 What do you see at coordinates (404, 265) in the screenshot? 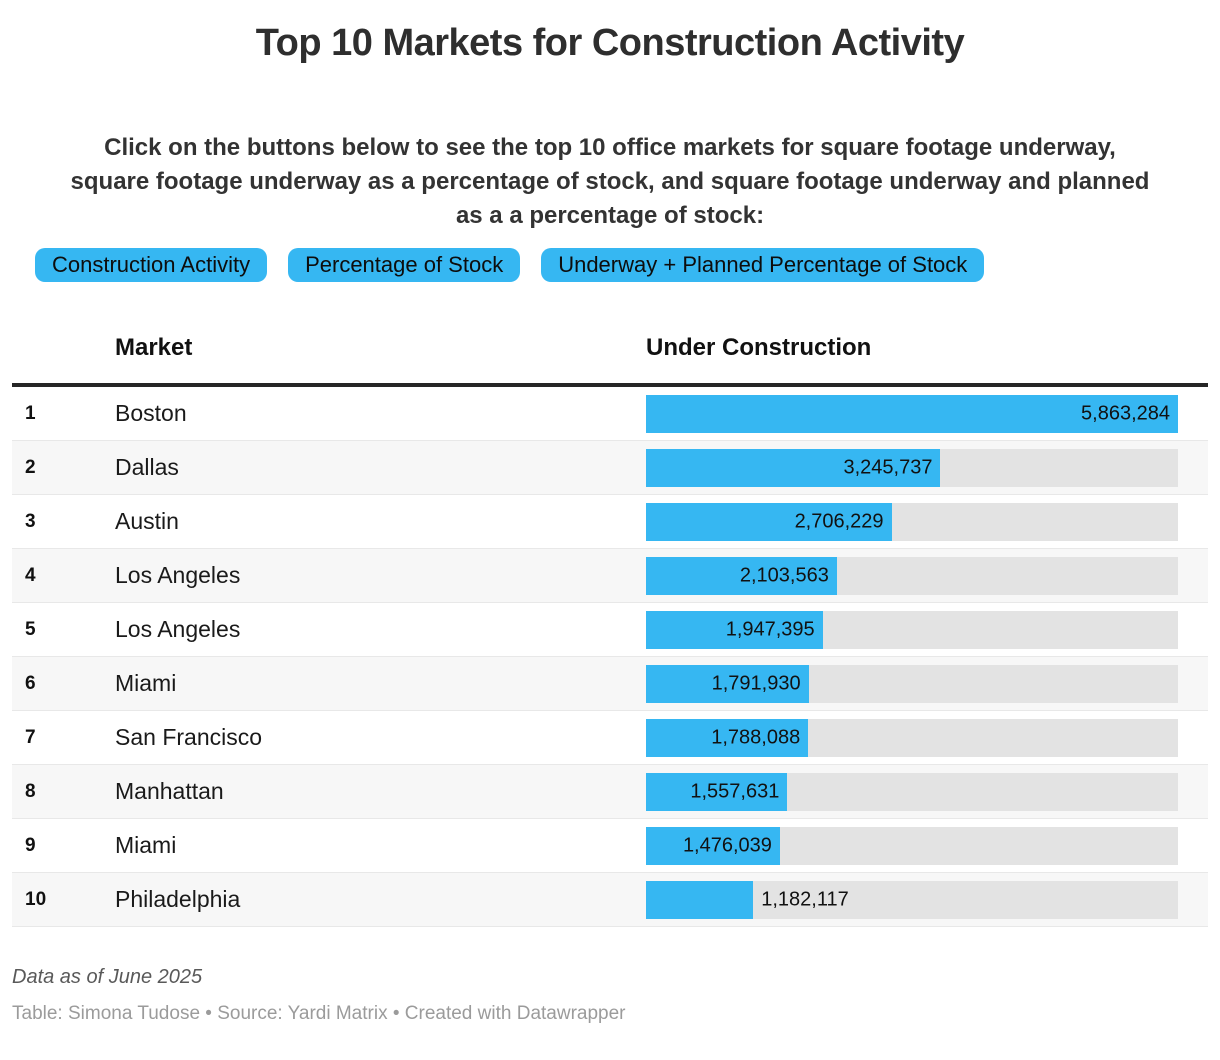
I see `percentage-of-stock-button: Percentage of Stock` at bounding box center [404, 265].